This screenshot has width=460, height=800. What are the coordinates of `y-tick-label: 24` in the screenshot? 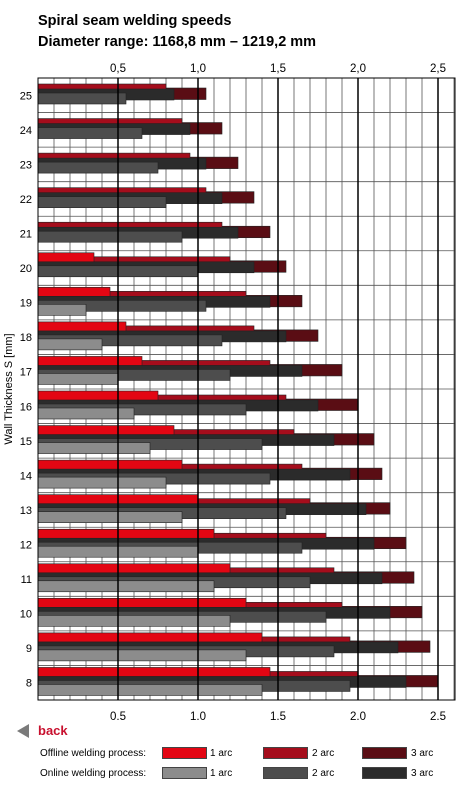 It's located at (26, 131).